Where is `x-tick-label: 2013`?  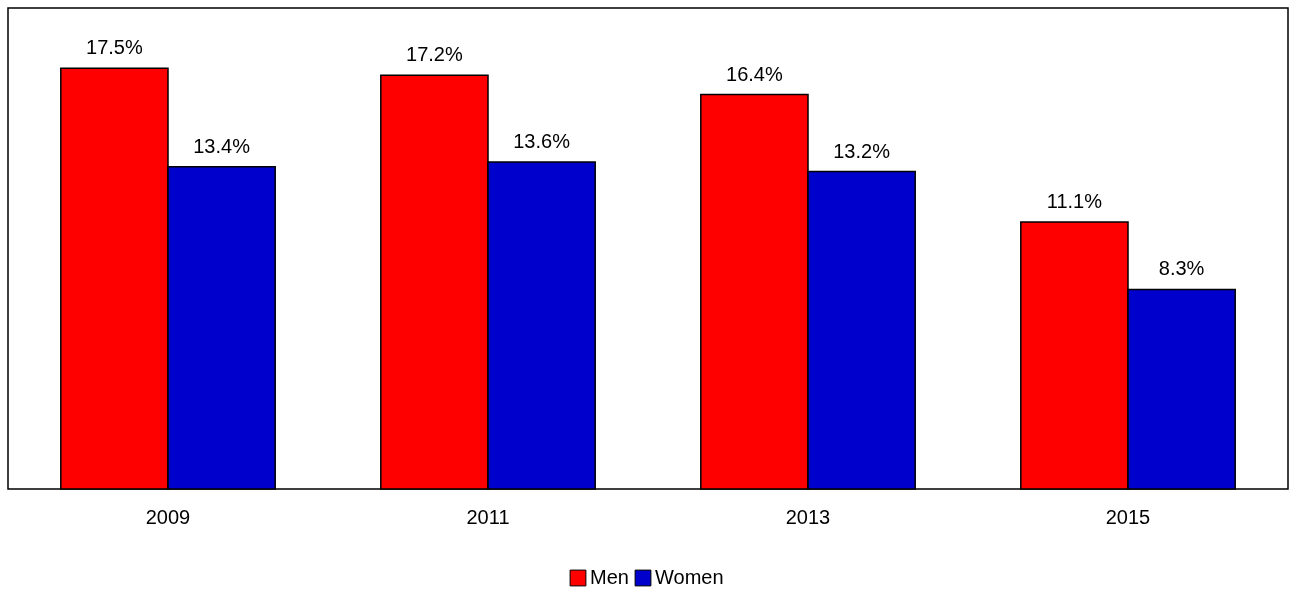
x-tick-label: 2013 is located at coordinates (808, 516).